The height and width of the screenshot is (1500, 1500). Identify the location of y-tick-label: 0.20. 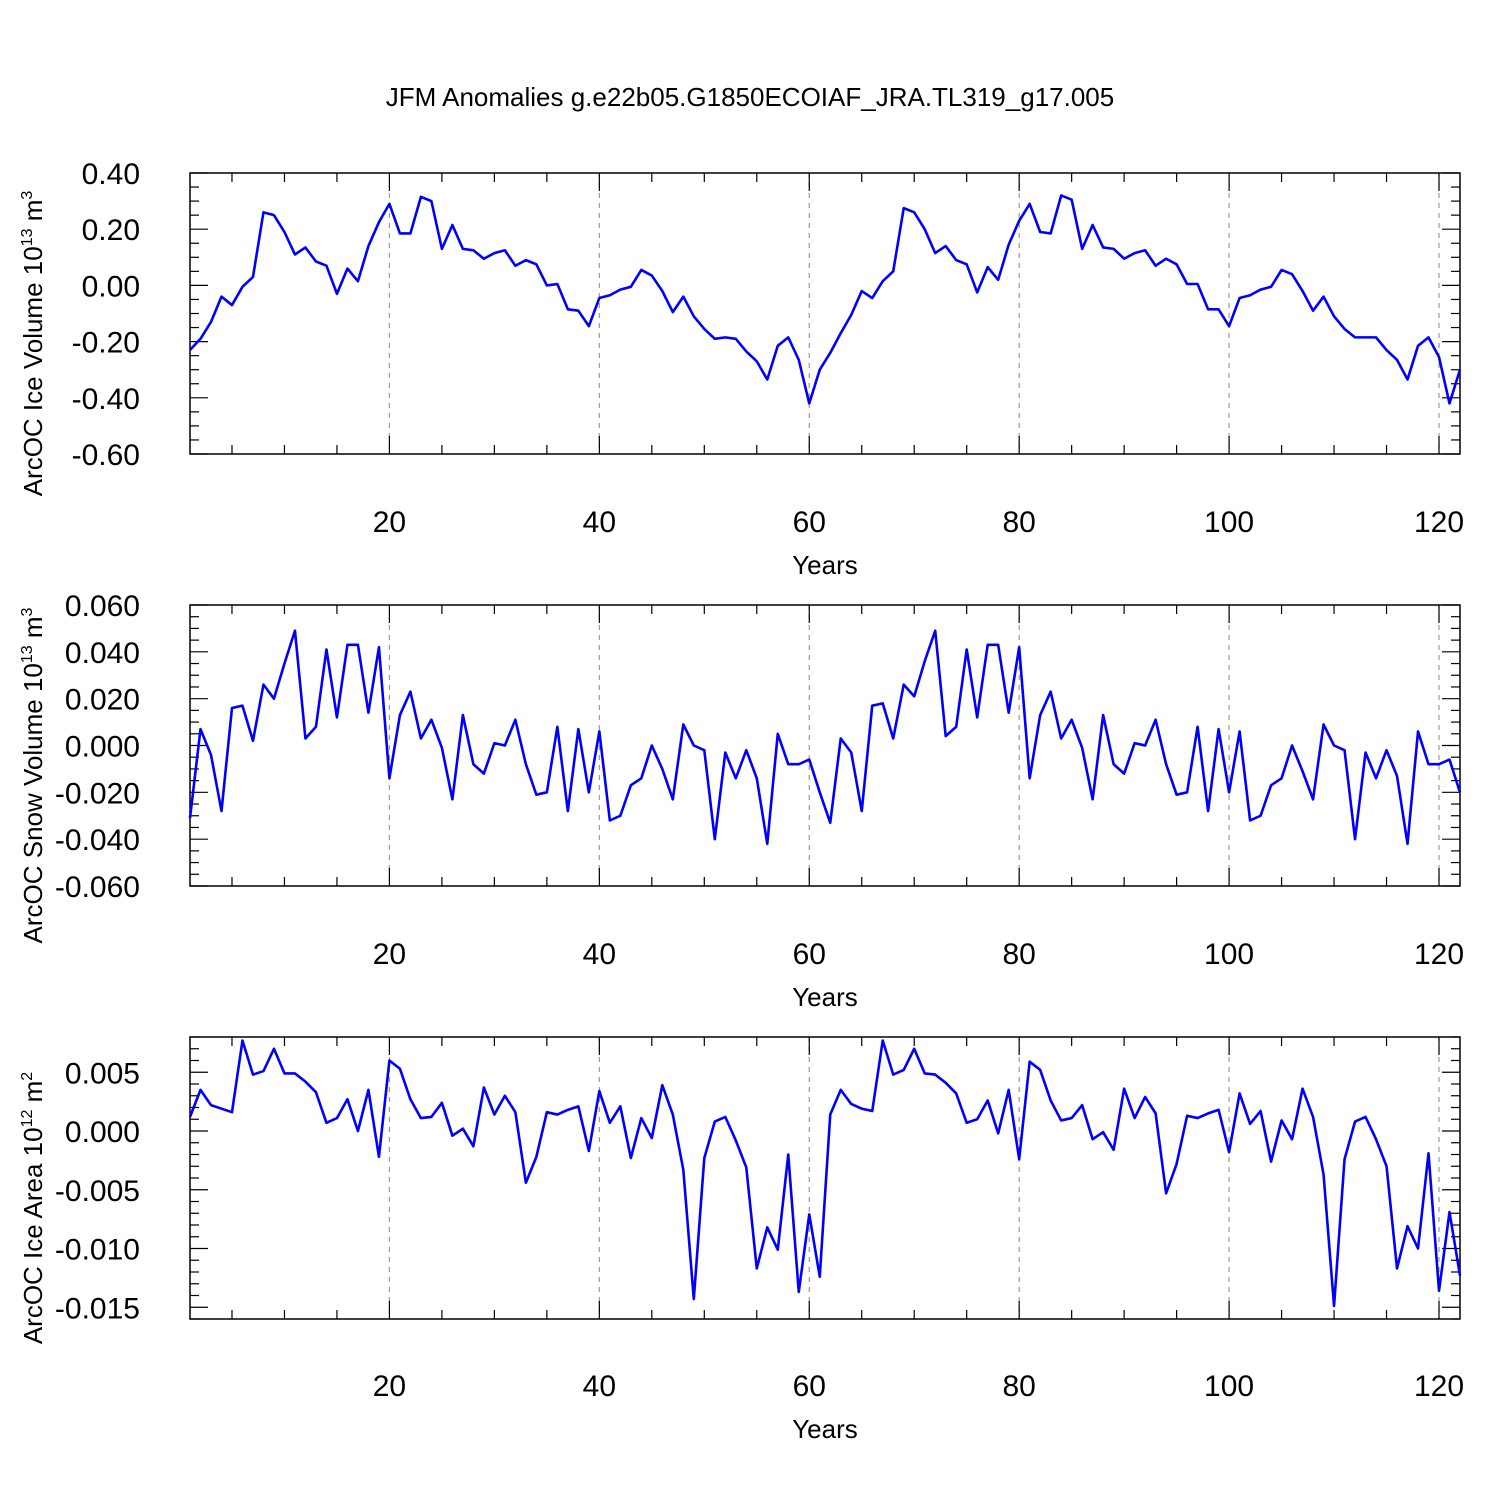
(111, 230).